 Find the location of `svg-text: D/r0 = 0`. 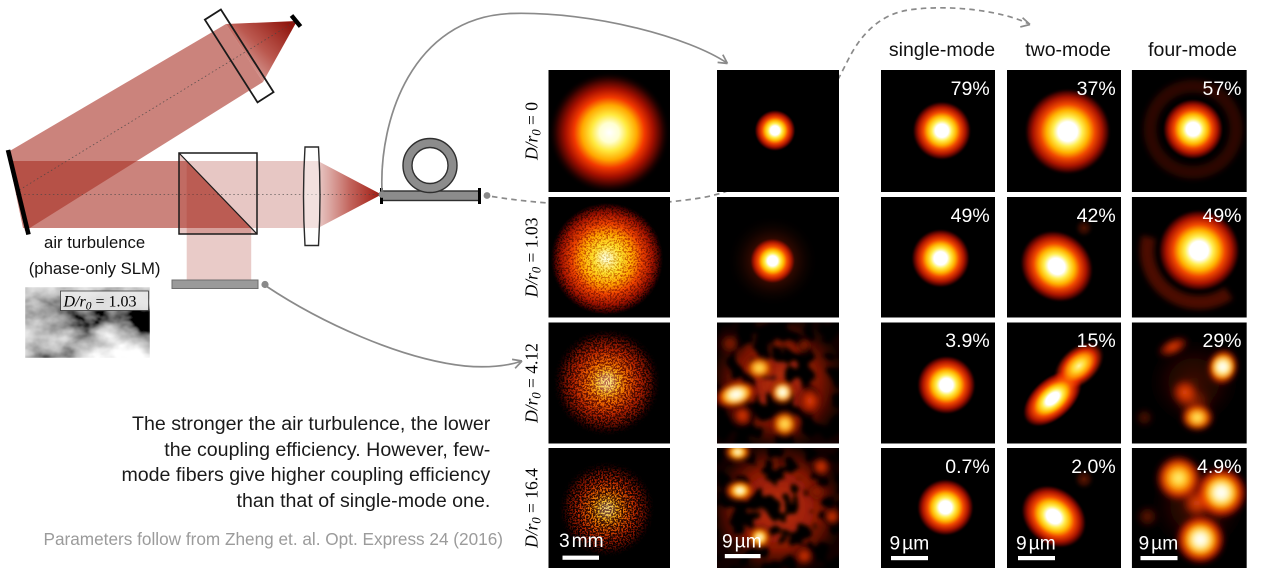

svg-text: D/r0 = 0 is located at coordinates (533, 131).